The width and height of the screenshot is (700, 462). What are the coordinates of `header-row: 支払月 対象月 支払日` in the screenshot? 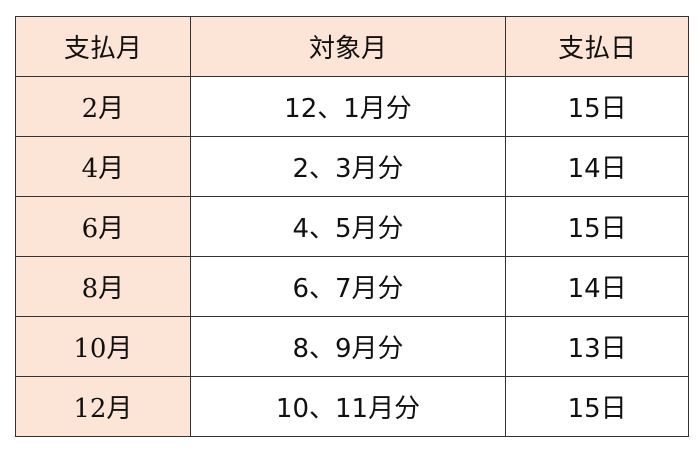 It's located at (352, 46).